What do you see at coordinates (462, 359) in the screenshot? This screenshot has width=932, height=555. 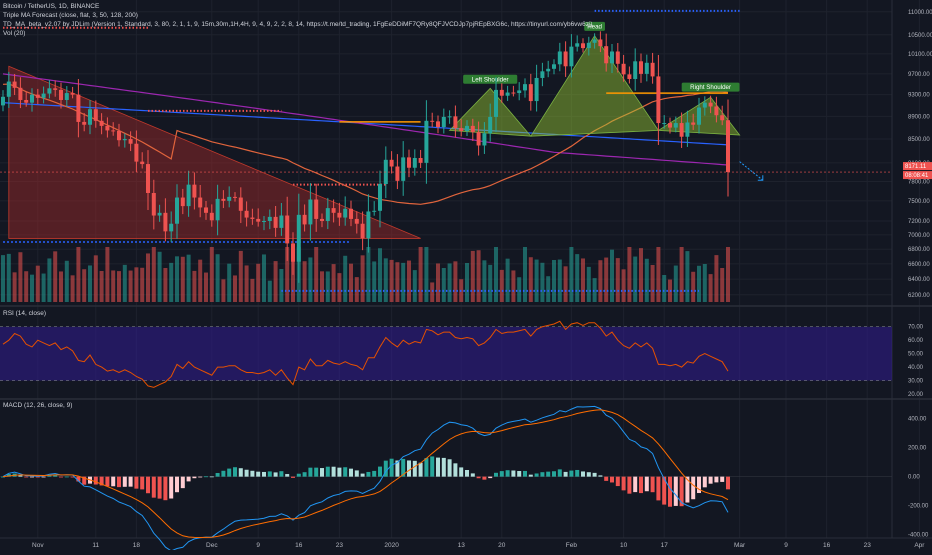 I see `rsi-pane: 20.00 30.00 40.00 50.00 60.00 70.00` at bounding box center [462, 359].